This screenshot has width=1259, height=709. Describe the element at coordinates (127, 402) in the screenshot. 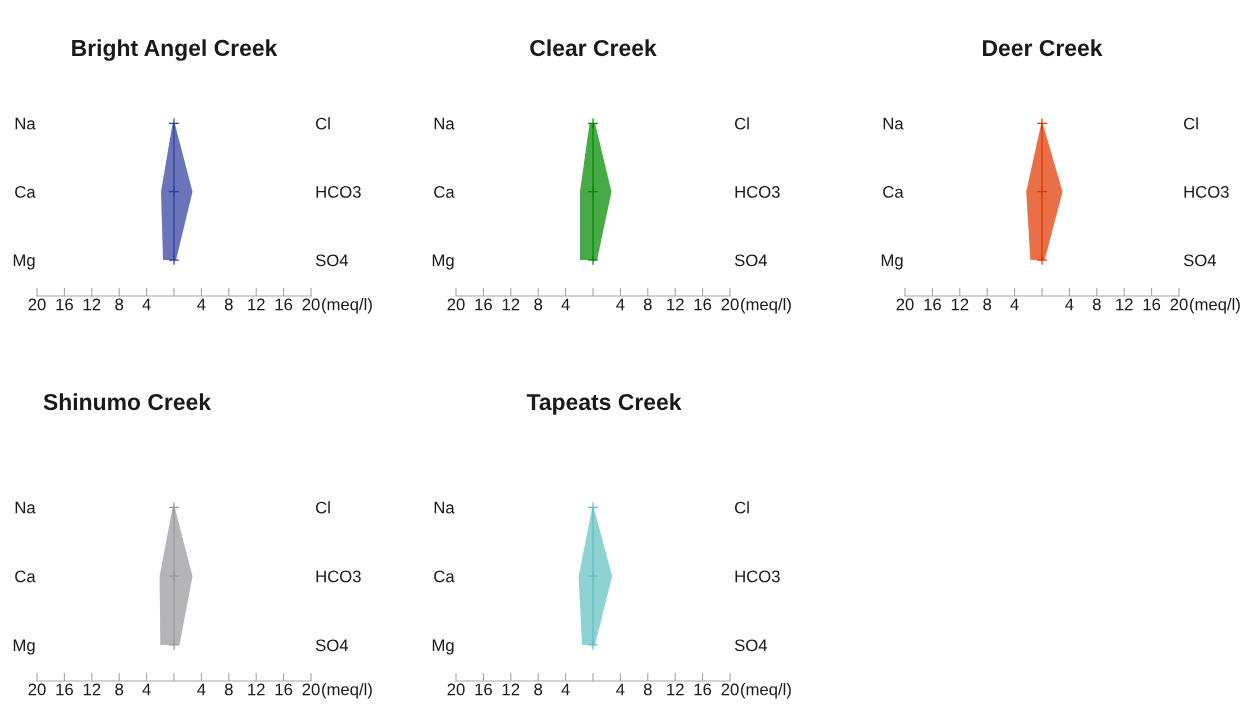

I see `chart-title: Shinumo Creek` at that location.